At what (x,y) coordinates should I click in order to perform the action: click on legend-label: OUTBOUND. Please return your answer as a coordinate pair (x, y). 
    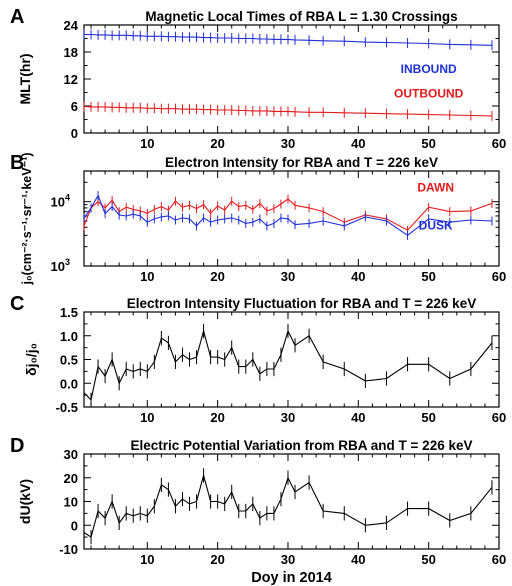
    Looking at the image, I should click on (429, 93).